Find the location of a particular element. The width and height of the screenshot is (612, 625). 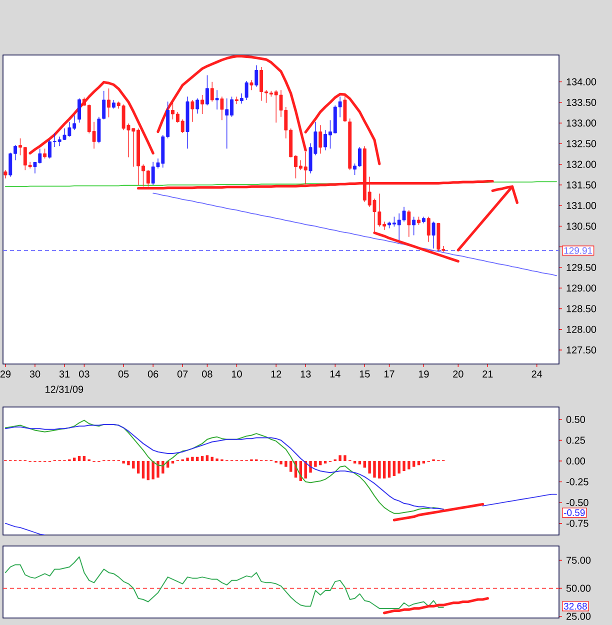

y-tick-label: -0.50 is located at coordinates (577, 502).